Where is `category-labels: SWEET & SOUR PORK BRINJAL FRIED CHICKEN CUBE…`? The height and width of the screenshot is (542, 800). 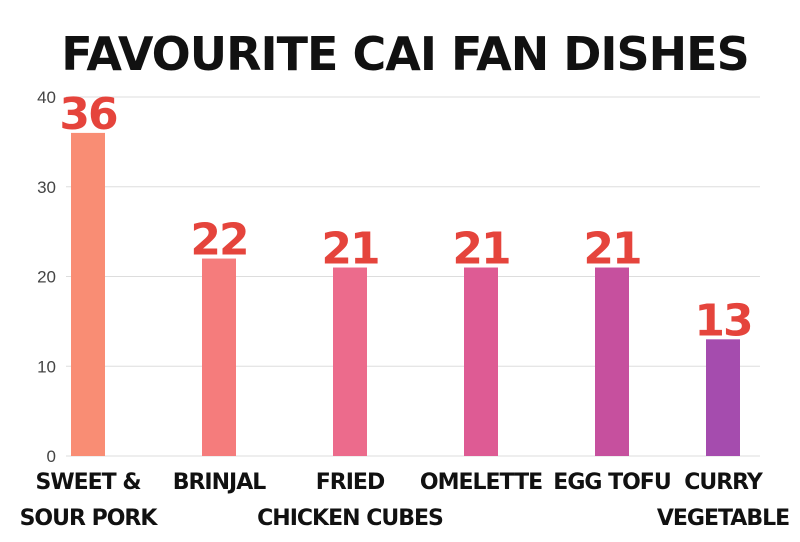
category-labels: SWEET & SOUR PORK BRINJAL FRIED CHICKEN CUBE… is located at coordinates (405, 500).